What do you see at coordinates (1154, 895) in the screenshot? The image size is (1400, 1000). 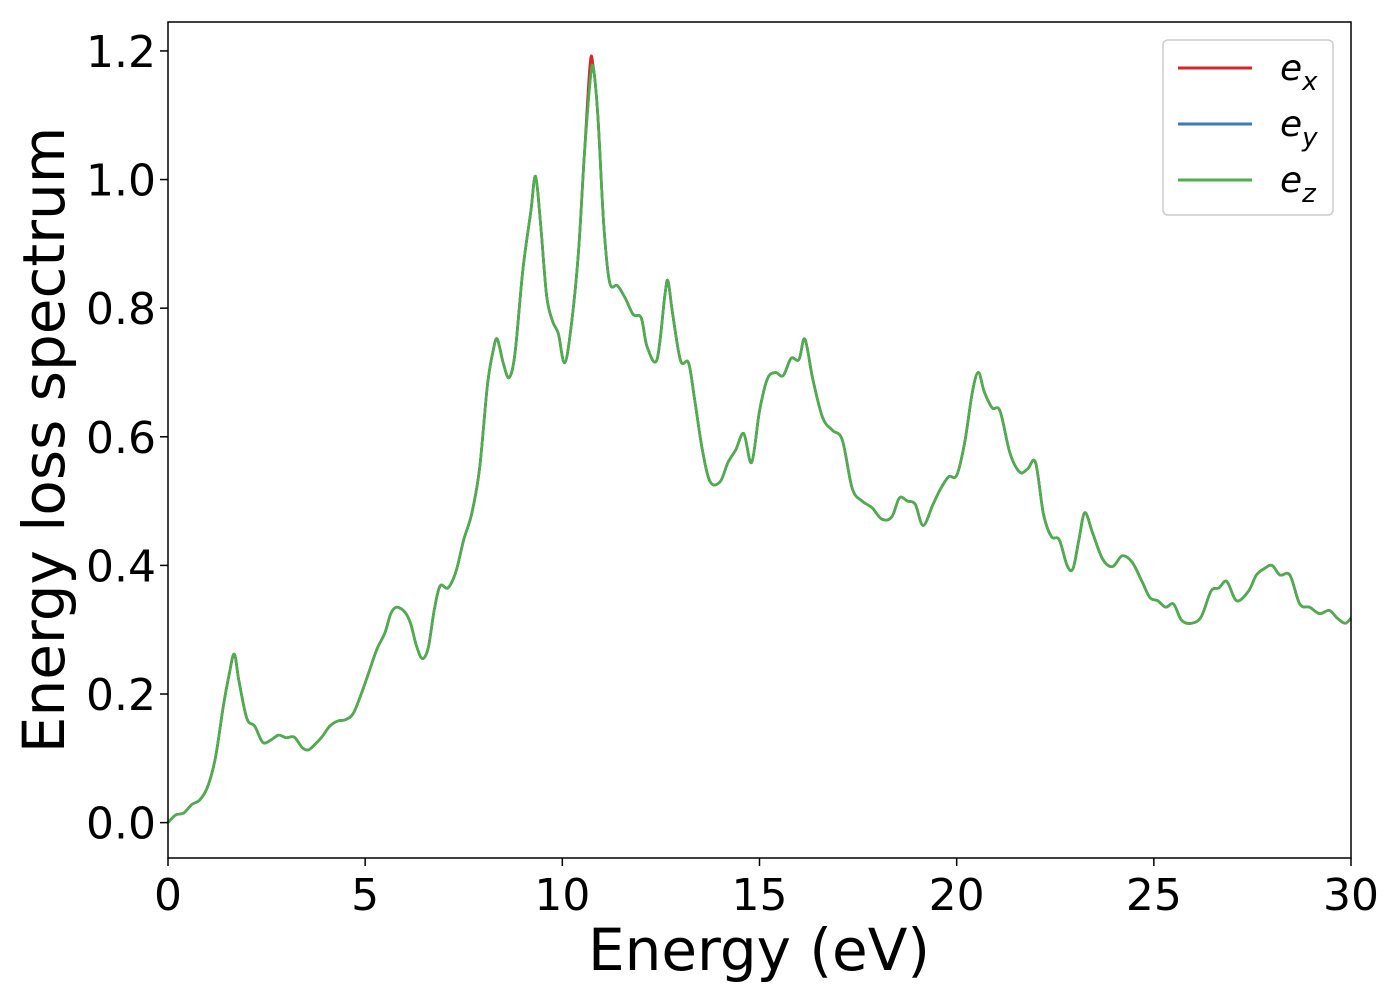 I see `x-tick-label: 25` at bounding box center [1154, 895].